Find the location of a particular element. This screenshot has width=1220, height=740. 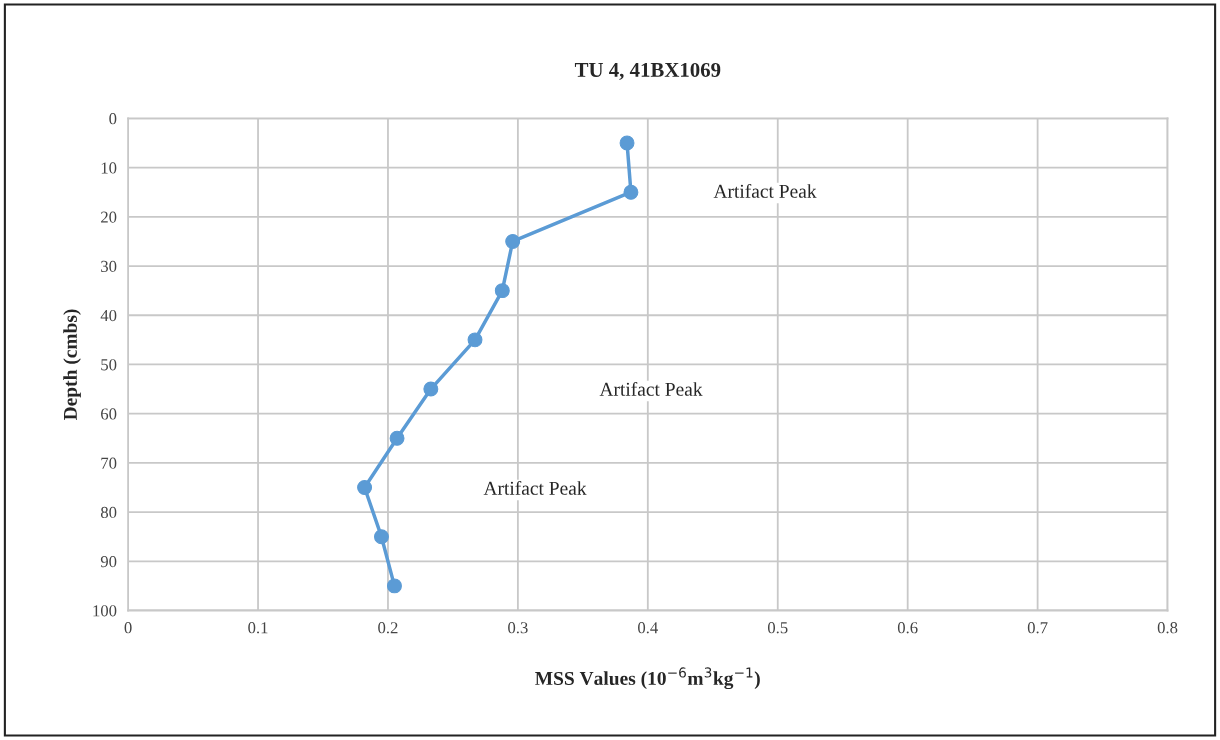

y-tick-label: 30 is located at coordinates (109, 266).